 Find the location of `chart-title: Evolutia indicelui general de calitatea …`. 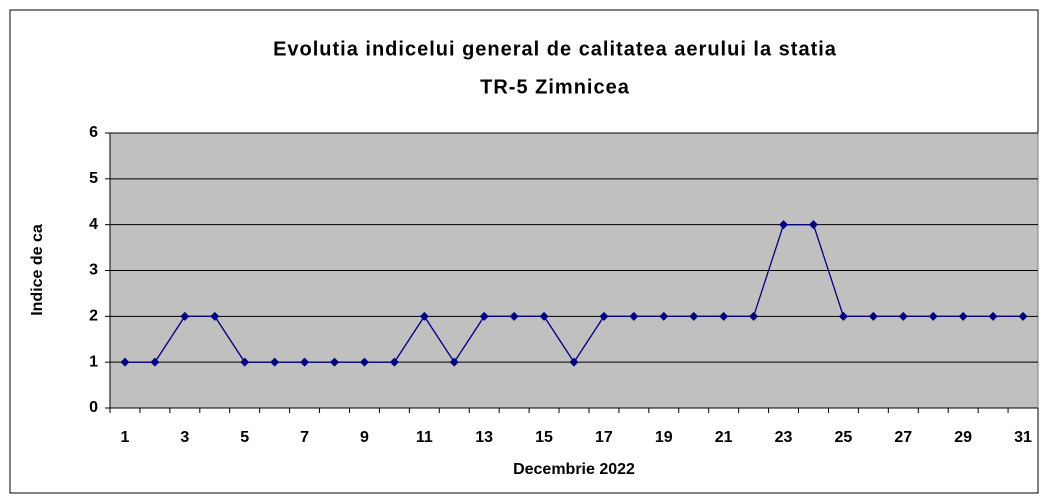

chart-title: Evolutia indicelui general de calitatea … is located at coordinates (555, 49).